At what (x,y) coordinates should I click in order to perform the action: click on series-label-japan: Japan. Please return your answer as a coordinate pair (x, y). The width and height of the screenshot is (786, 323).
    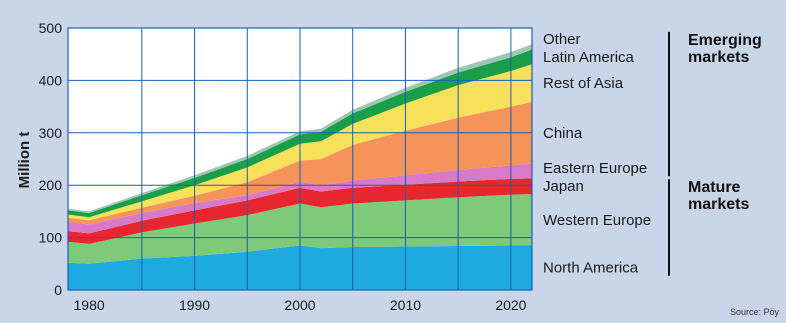
    Looking at the image, I should click on (563, 186).